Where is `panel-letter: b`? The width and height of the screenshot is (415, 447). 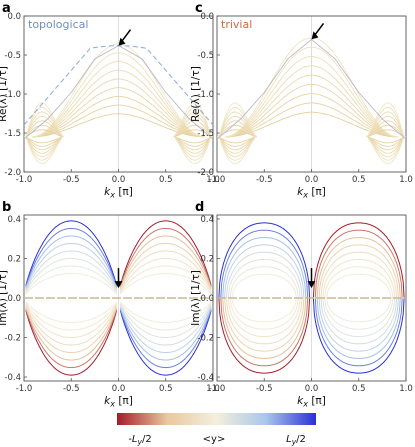 panel-letter: b is located at coordinates (6, 207).